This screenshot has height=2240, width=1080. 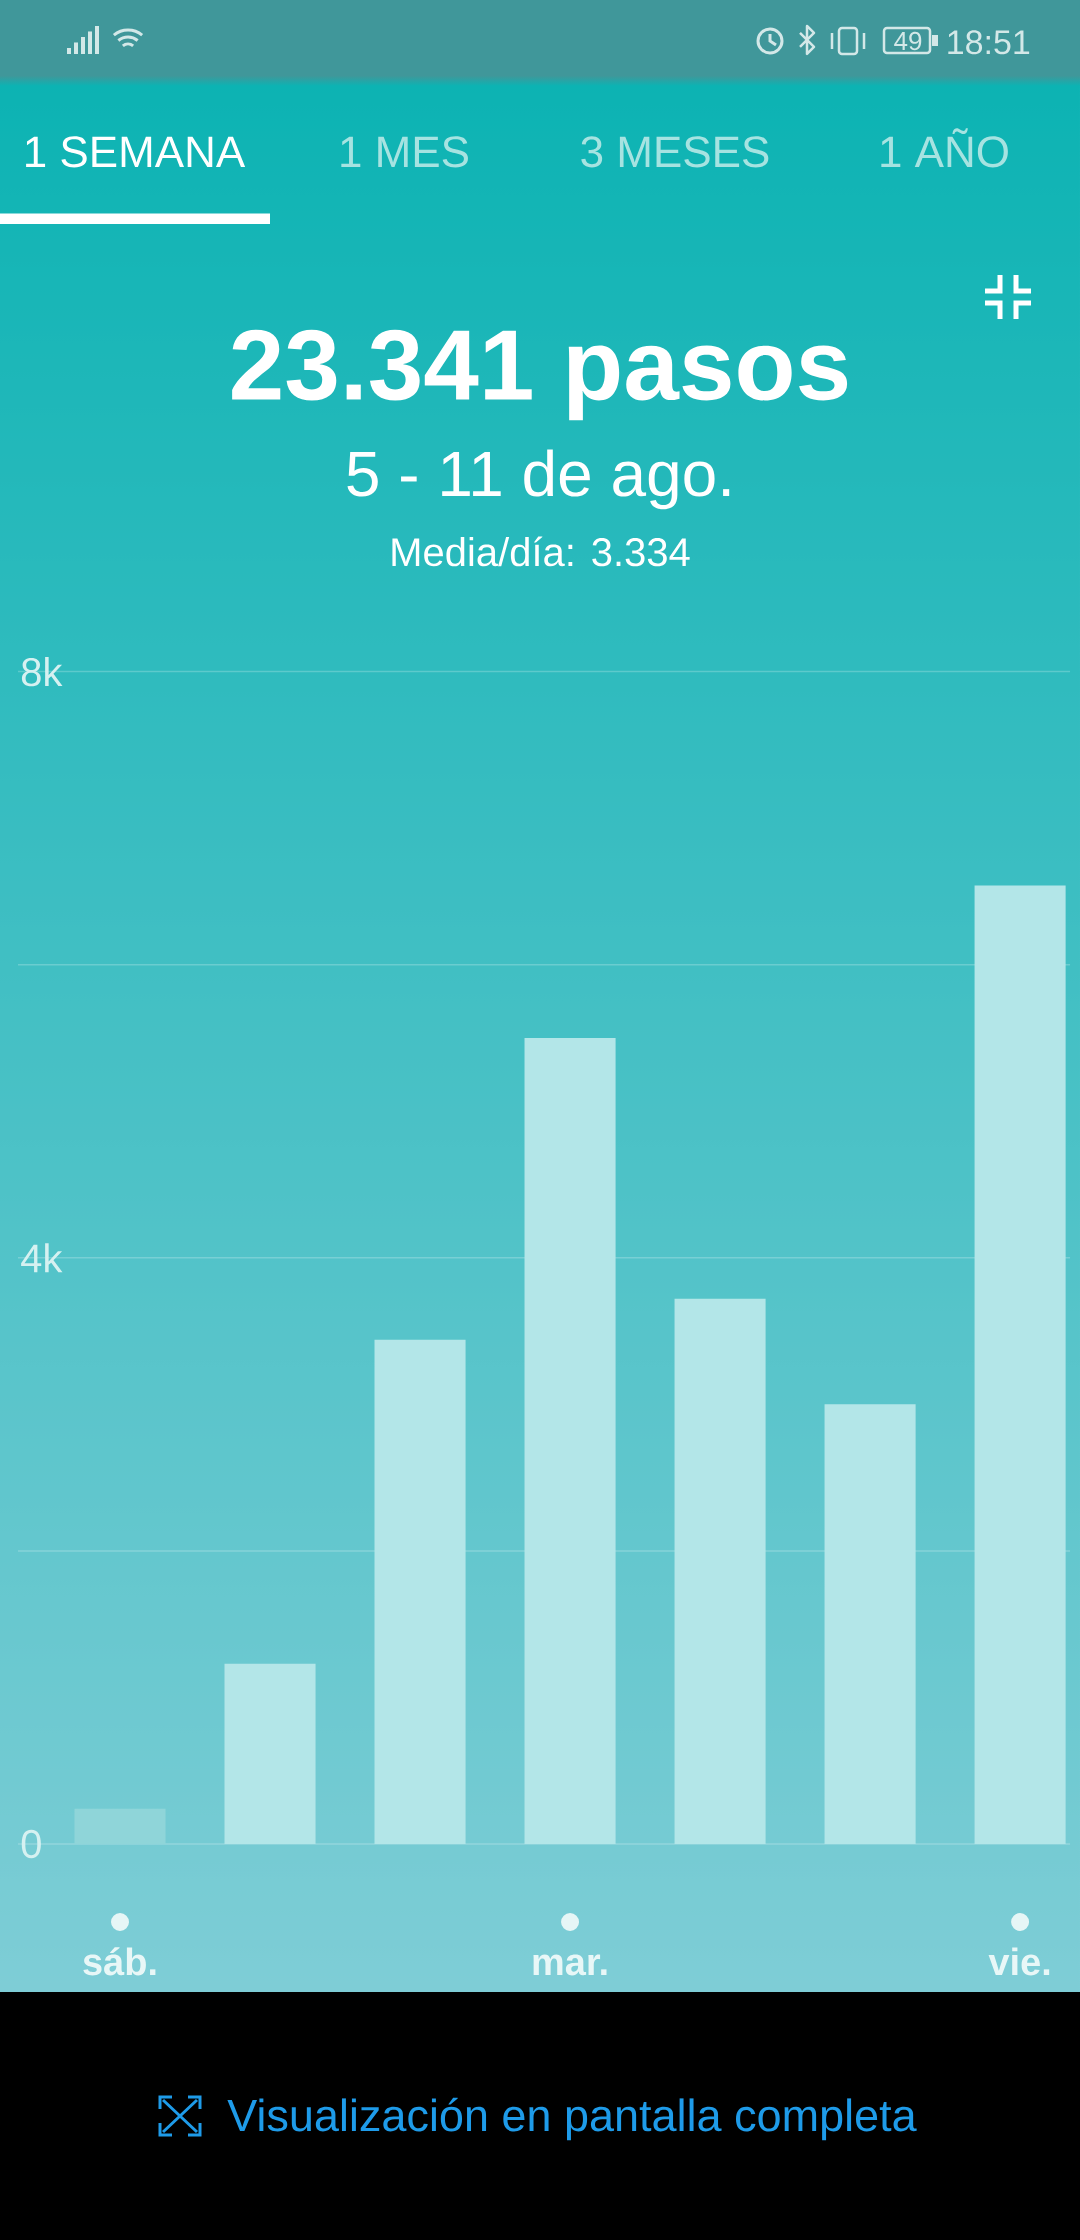 What do you see at coordinates (572, 2119) in the screenshot?
I see `text: Visualización en pantalla completa` at bounding box center [572, 2119].